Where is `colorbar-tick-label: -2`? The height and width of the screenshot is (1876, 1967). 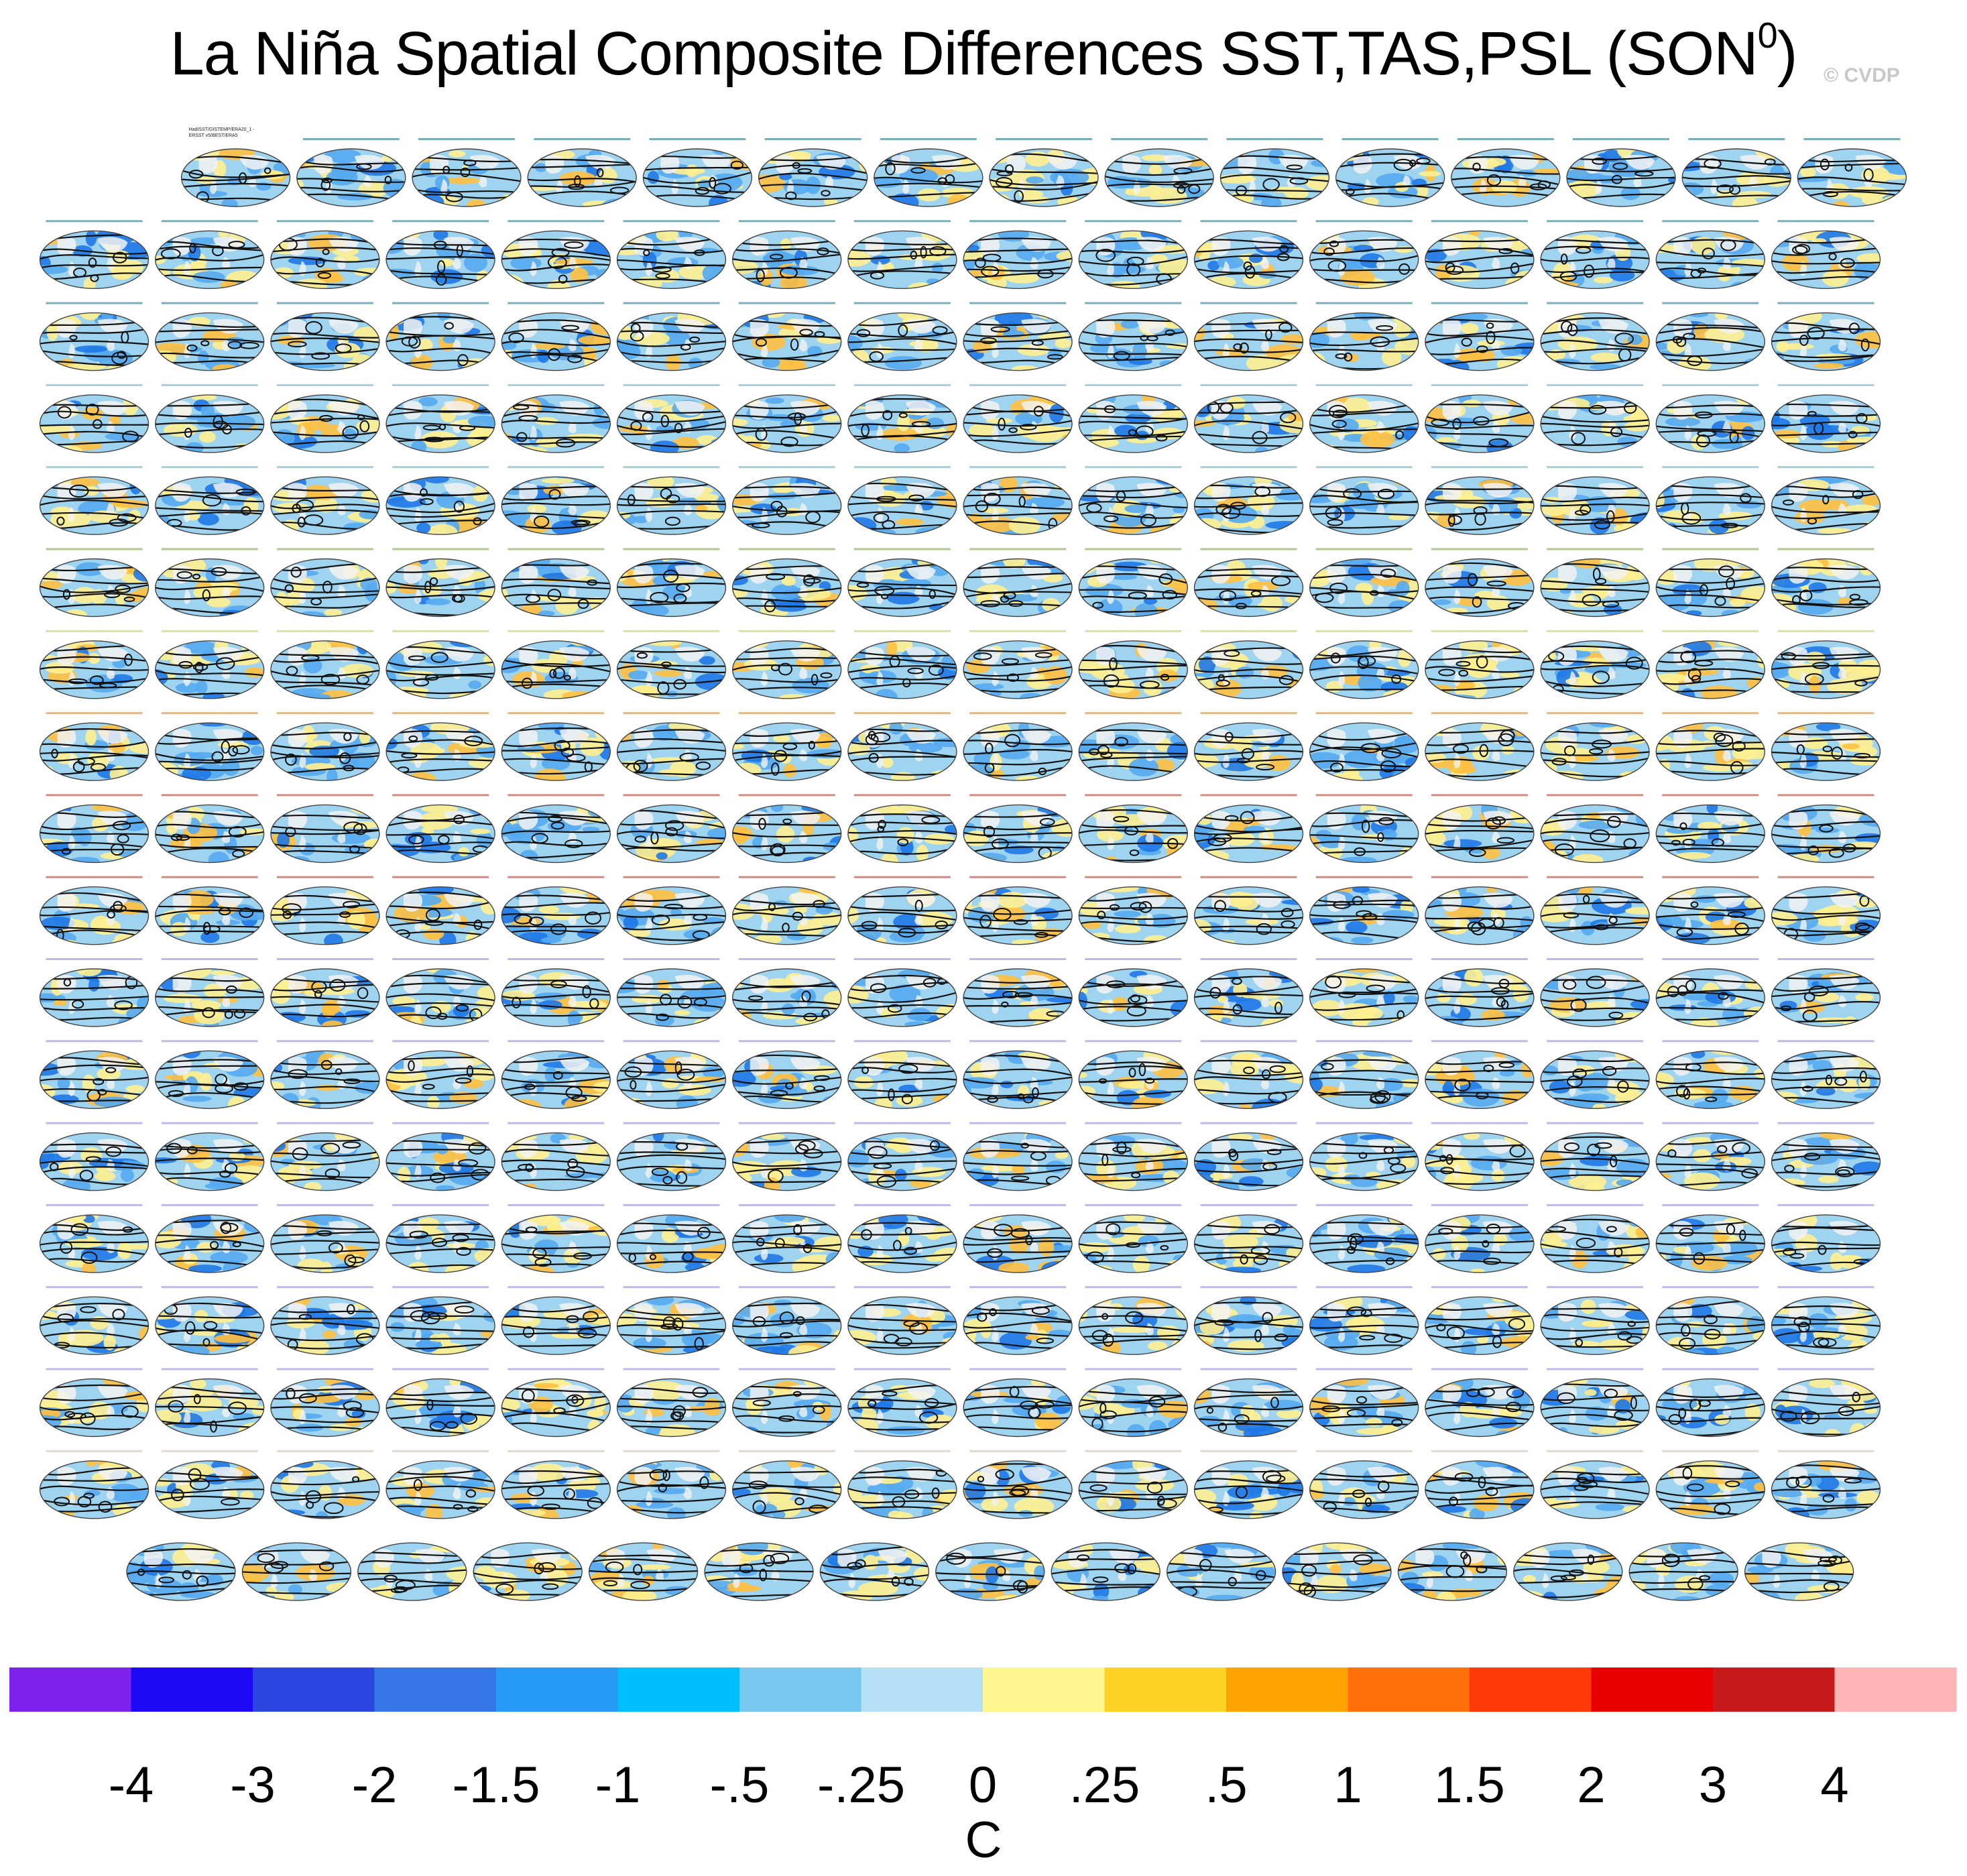 colorbar-tick-label: -2 is located at coordinates (375, 1785).